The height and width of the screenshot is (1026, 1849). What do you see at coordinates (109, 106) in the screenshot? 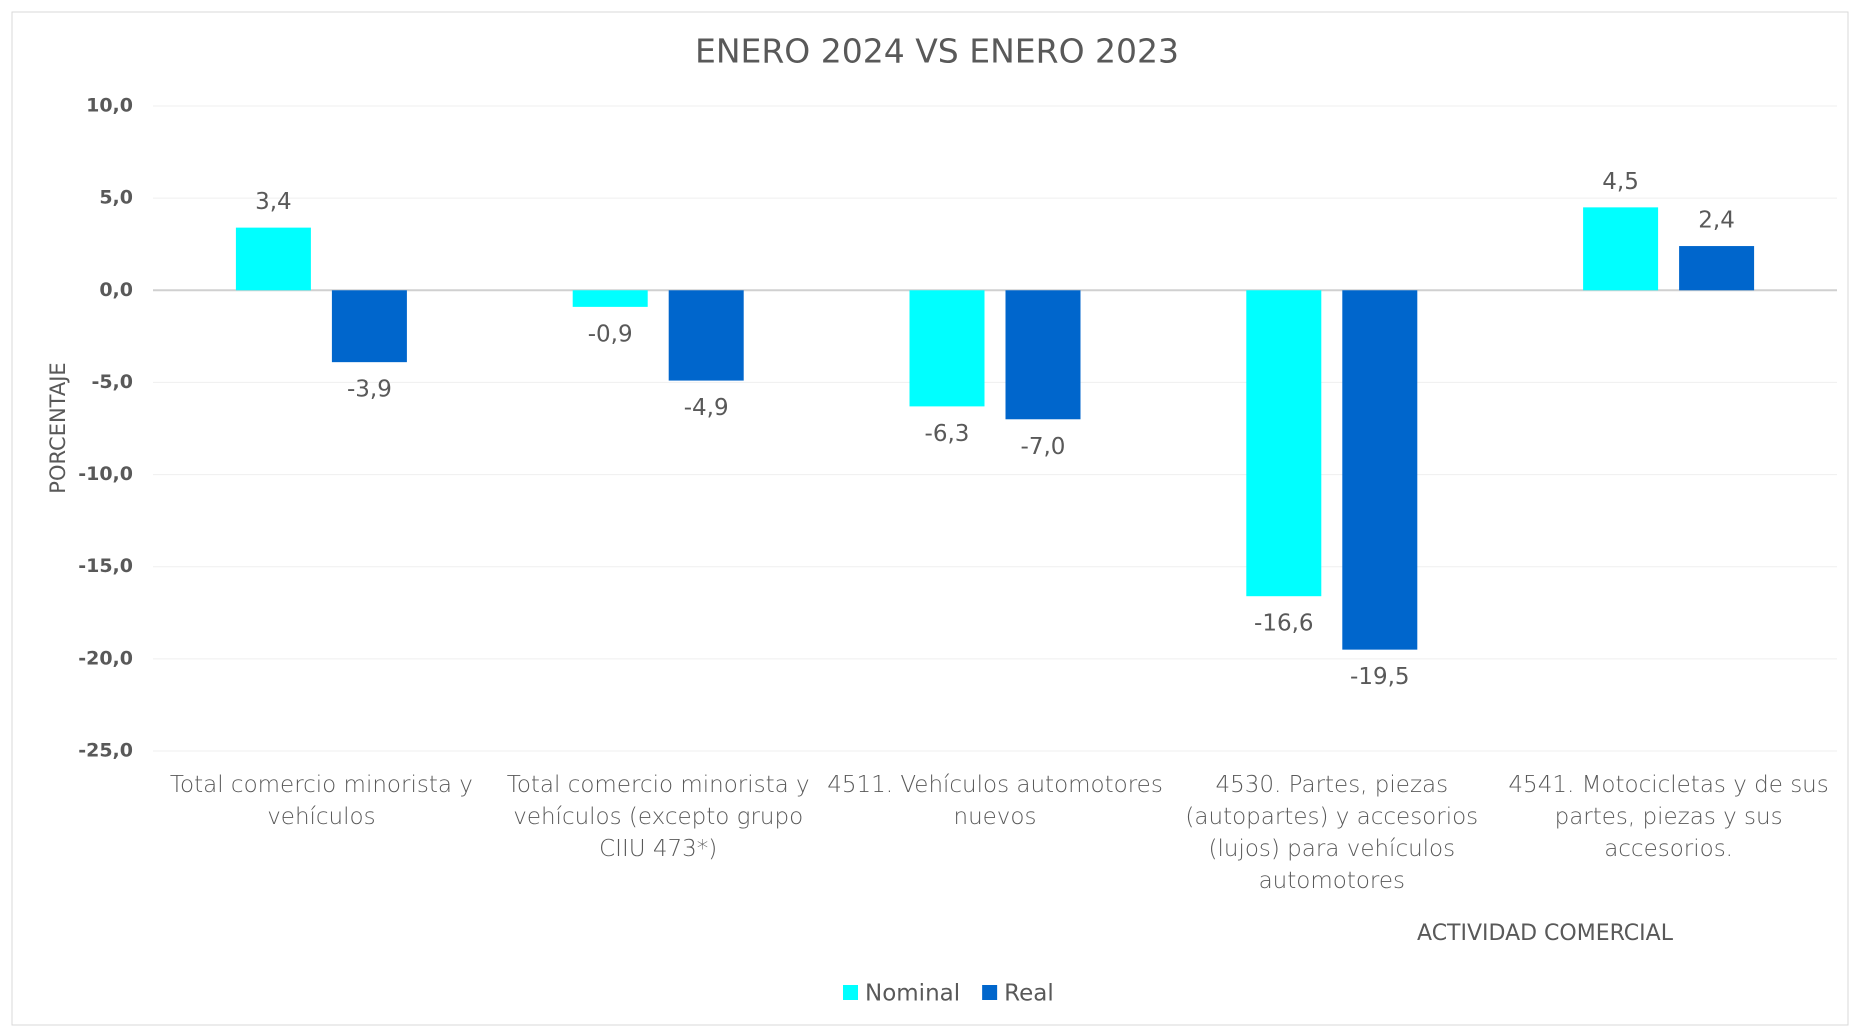
I see `y-tick-label: 10,0` at bounding box center [109, 106].